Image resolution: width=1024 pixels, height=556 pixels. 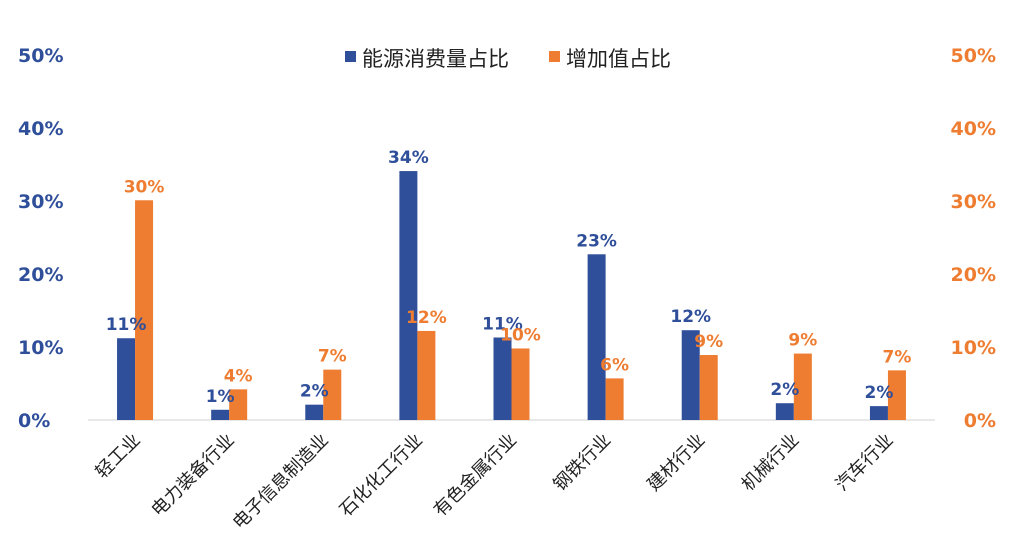 What do you see at coordinates (34, 421) in the screenshot?
I see `y-tick-left: 0%` at bounding box center [34, 421].